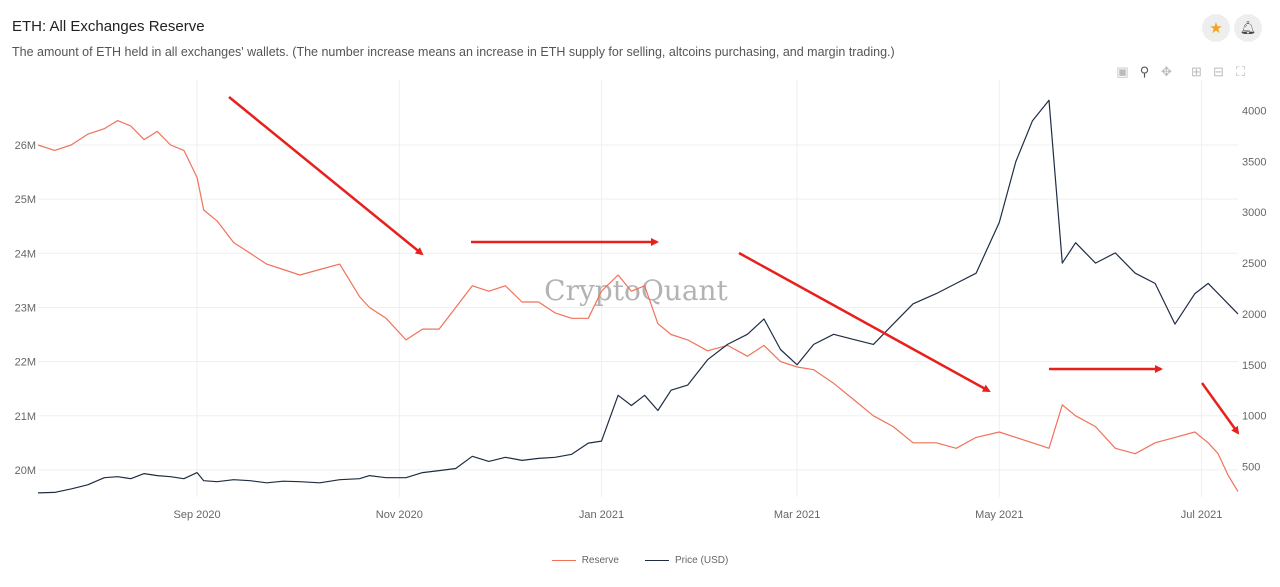 This screenshot has width=1280, height=587. What do you see at coordinates (1240, 71) in the screenshot?
I see `autoscale-icon: ⛶` at bounding box center [1240, 71].